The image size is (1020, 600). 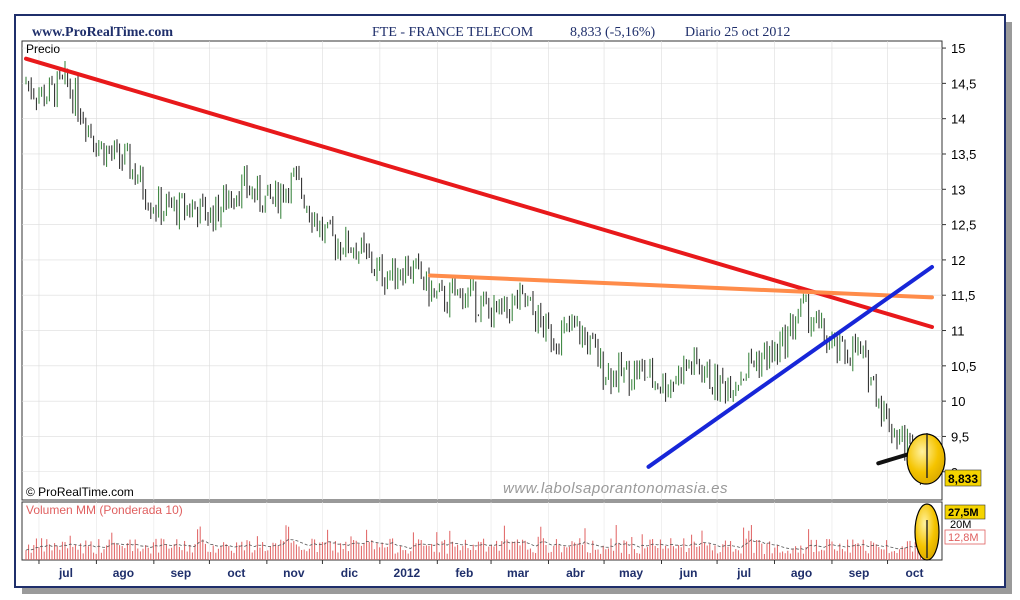 I want to click on x-tick-label: dic, so click(x=350, y=573).